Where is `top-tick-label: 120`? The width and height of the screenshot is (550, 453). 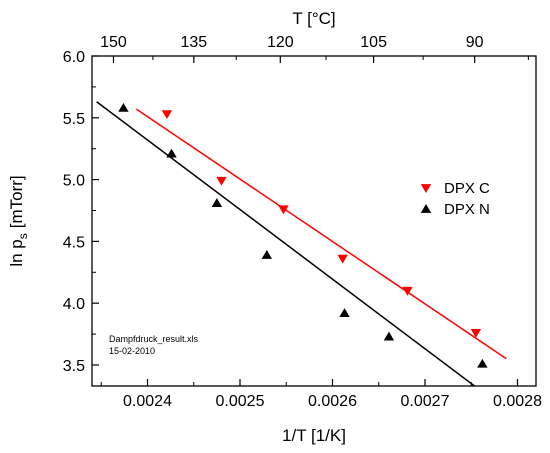 top-tick-label: 120 is located at coordinates (280, 42).